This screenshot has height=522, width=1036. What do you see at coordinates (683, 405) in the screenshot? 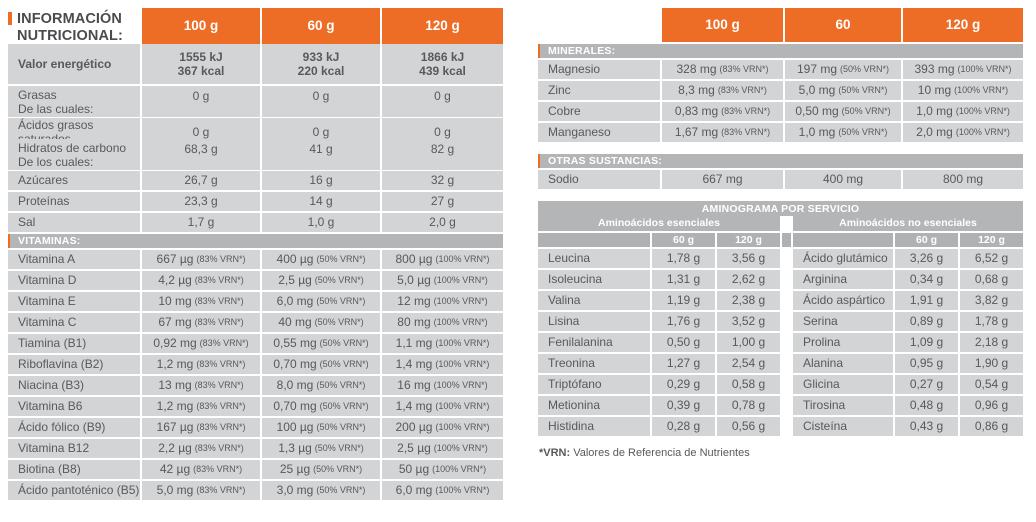
I see `value-cell: 0,39 g` at bounding box center [683, 405].